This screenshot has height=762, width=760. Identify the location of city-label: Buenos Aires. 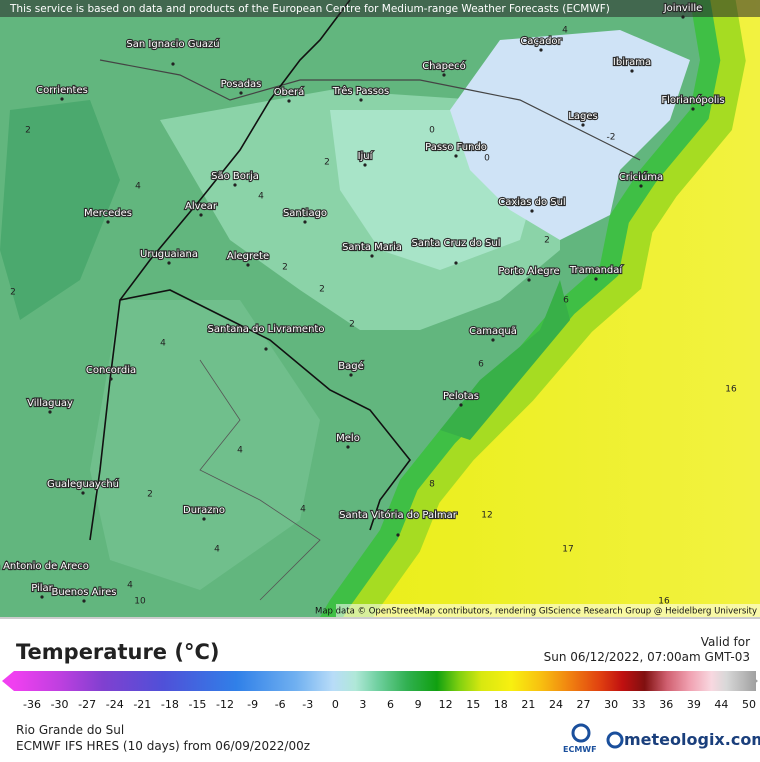
(83, 592).